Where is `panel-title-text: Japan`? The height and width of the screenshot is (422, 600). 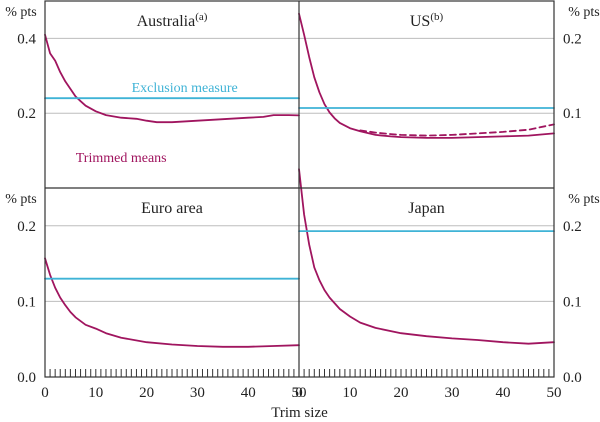
panel-title-text: Japan is located at coordinates (426, 208).